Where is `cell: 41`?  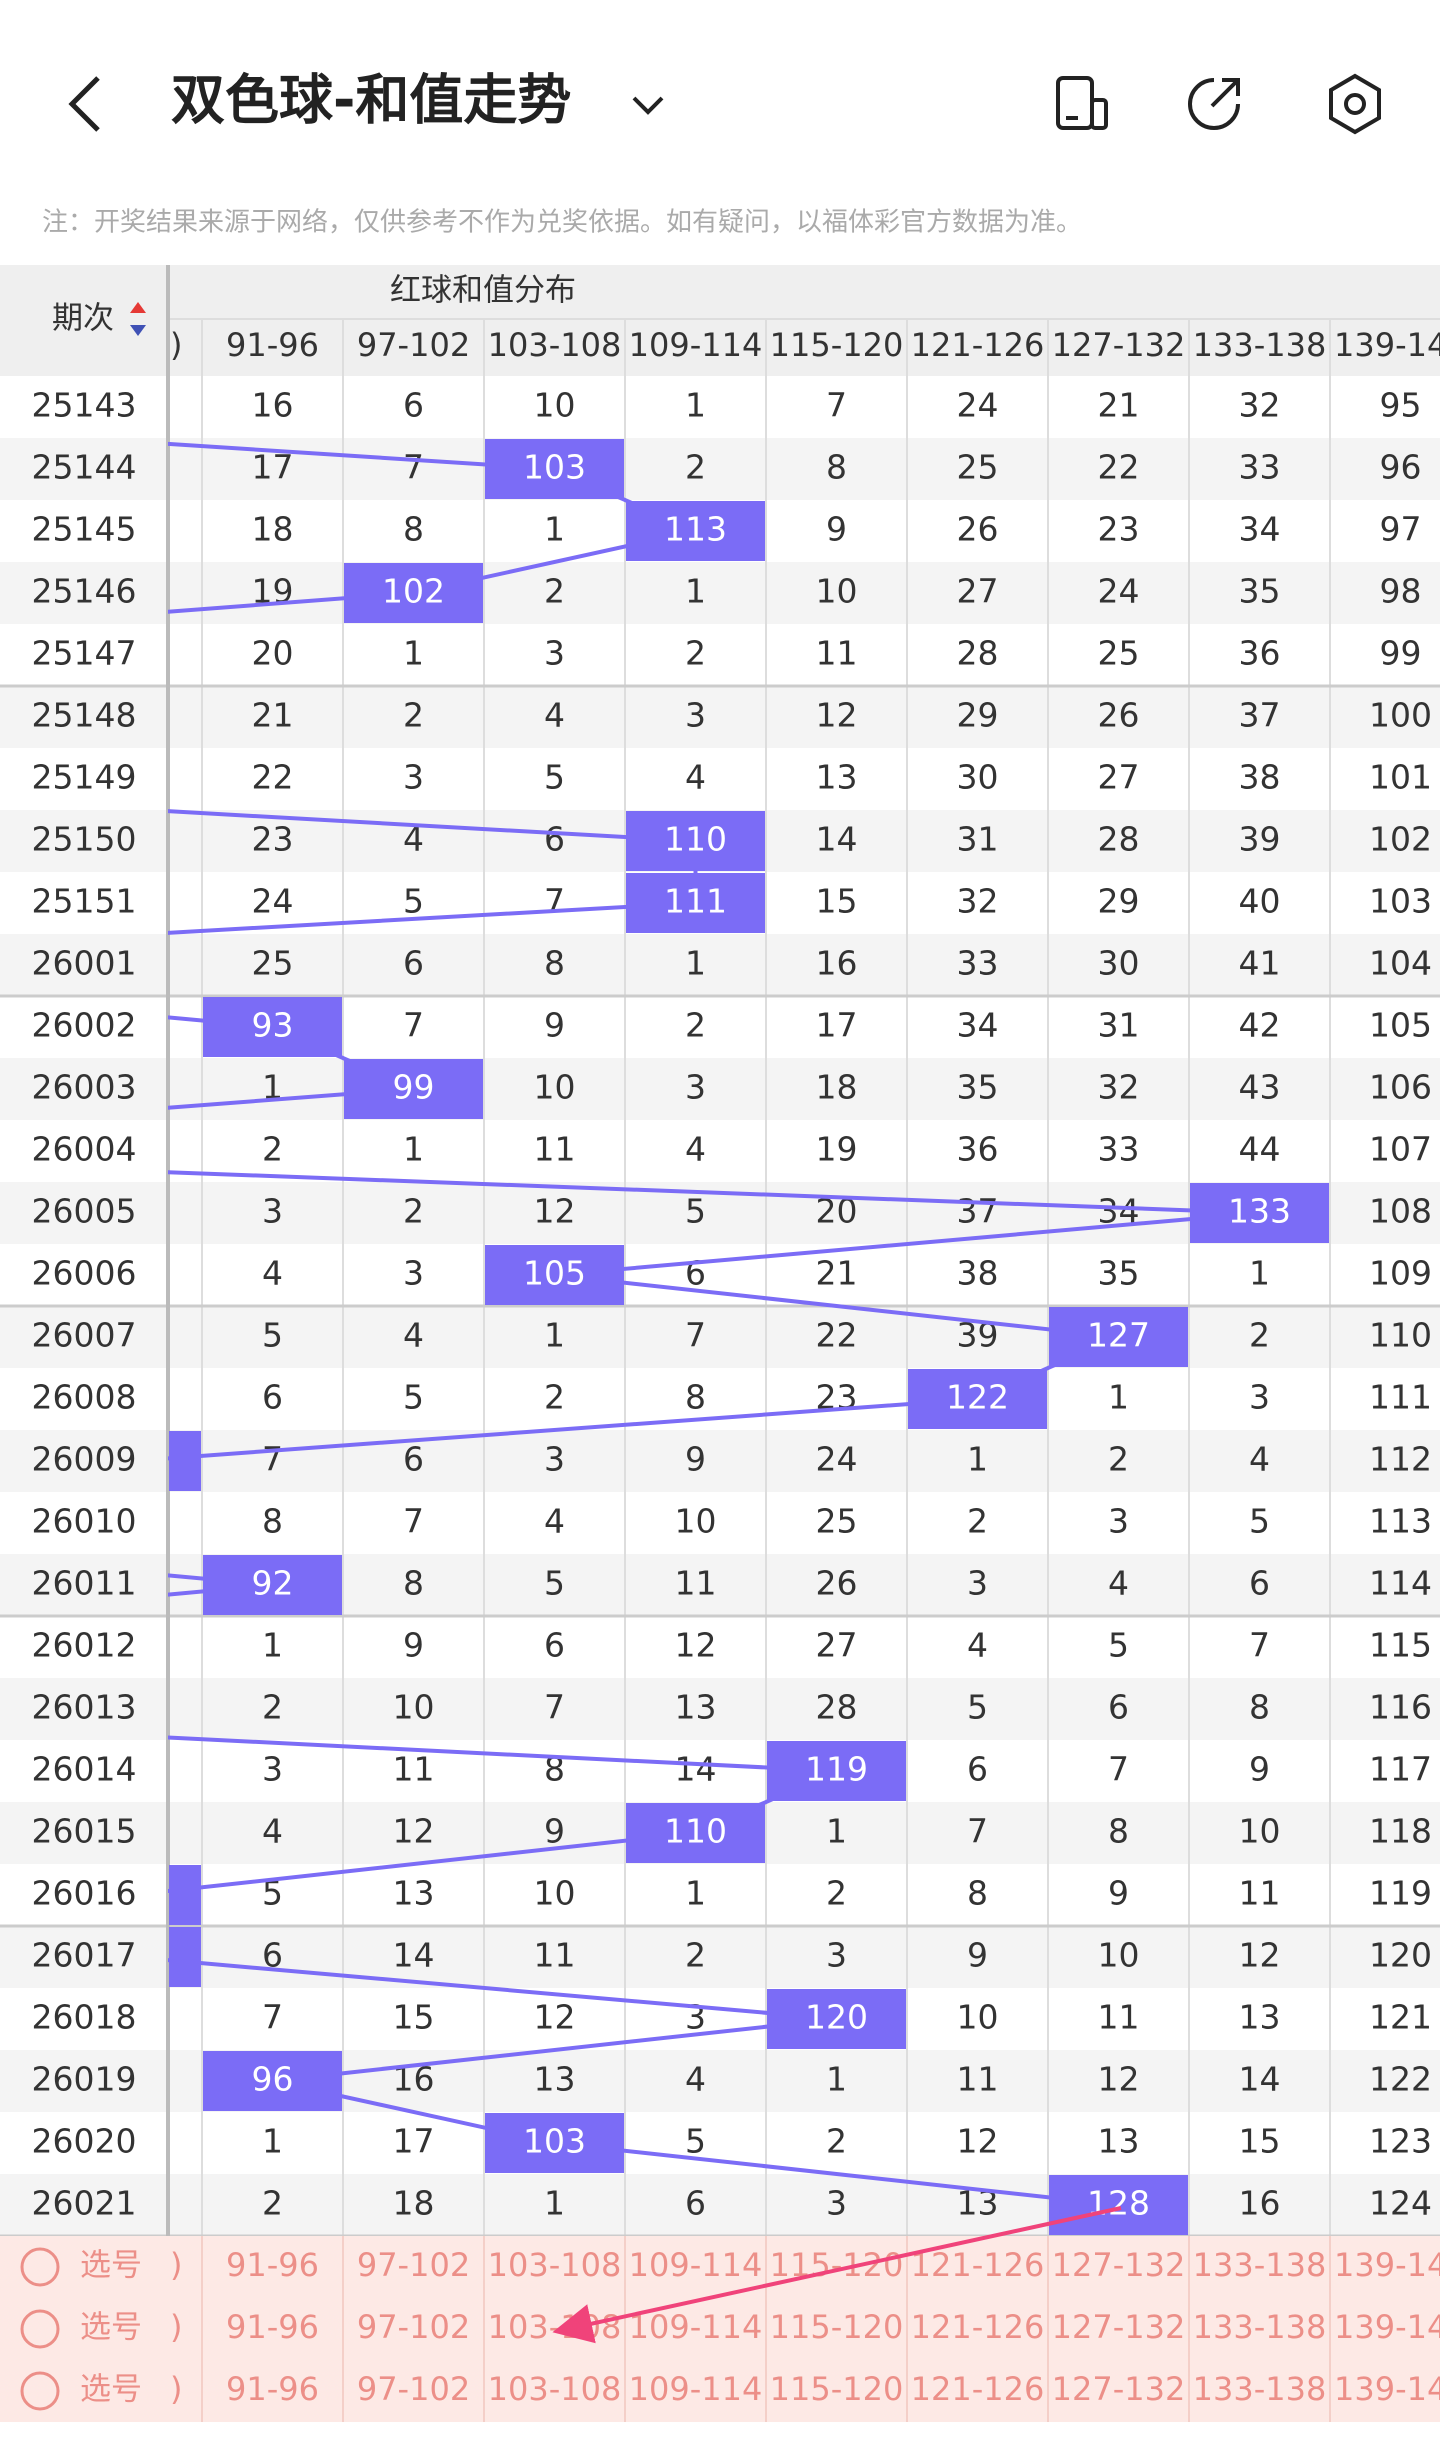
cell: 41 is located at coordinates (1260, 963).